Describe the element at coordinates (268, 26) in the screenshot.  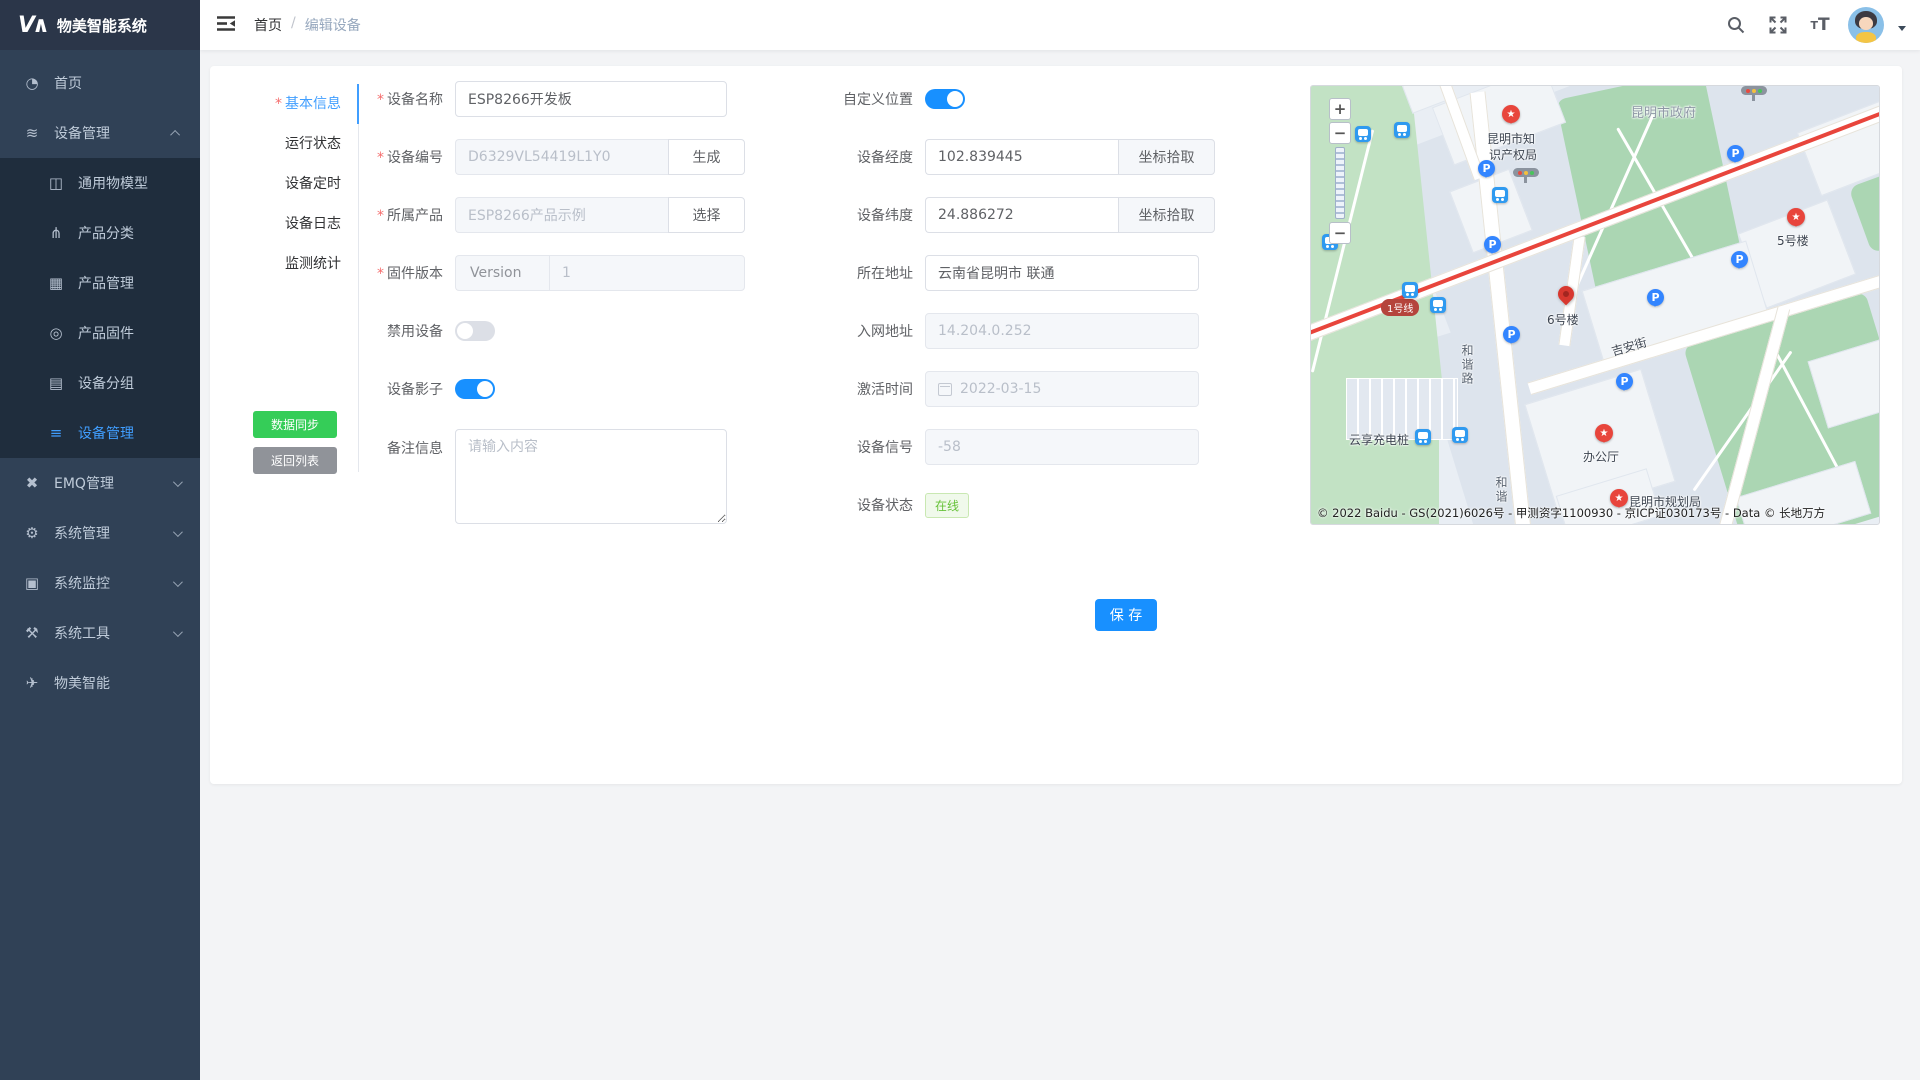
I see `breadcrumb-home: 首页` at that location.